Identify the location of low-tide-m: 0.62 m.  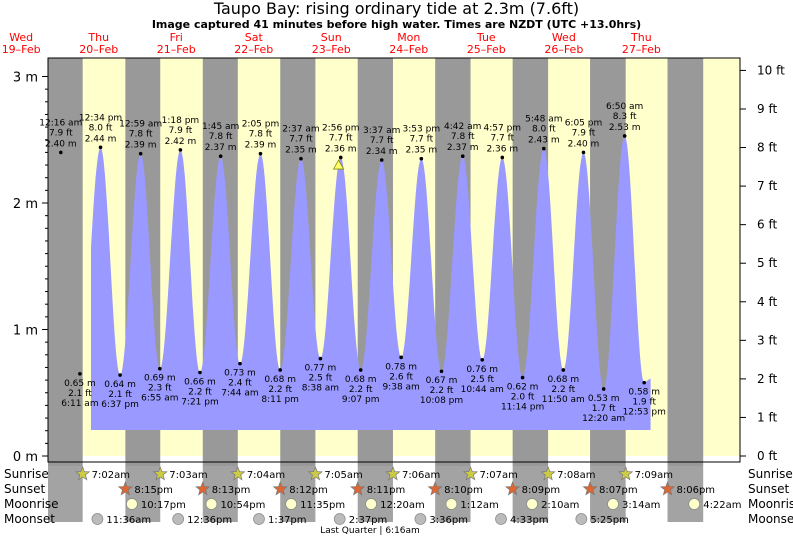
(523, 388).